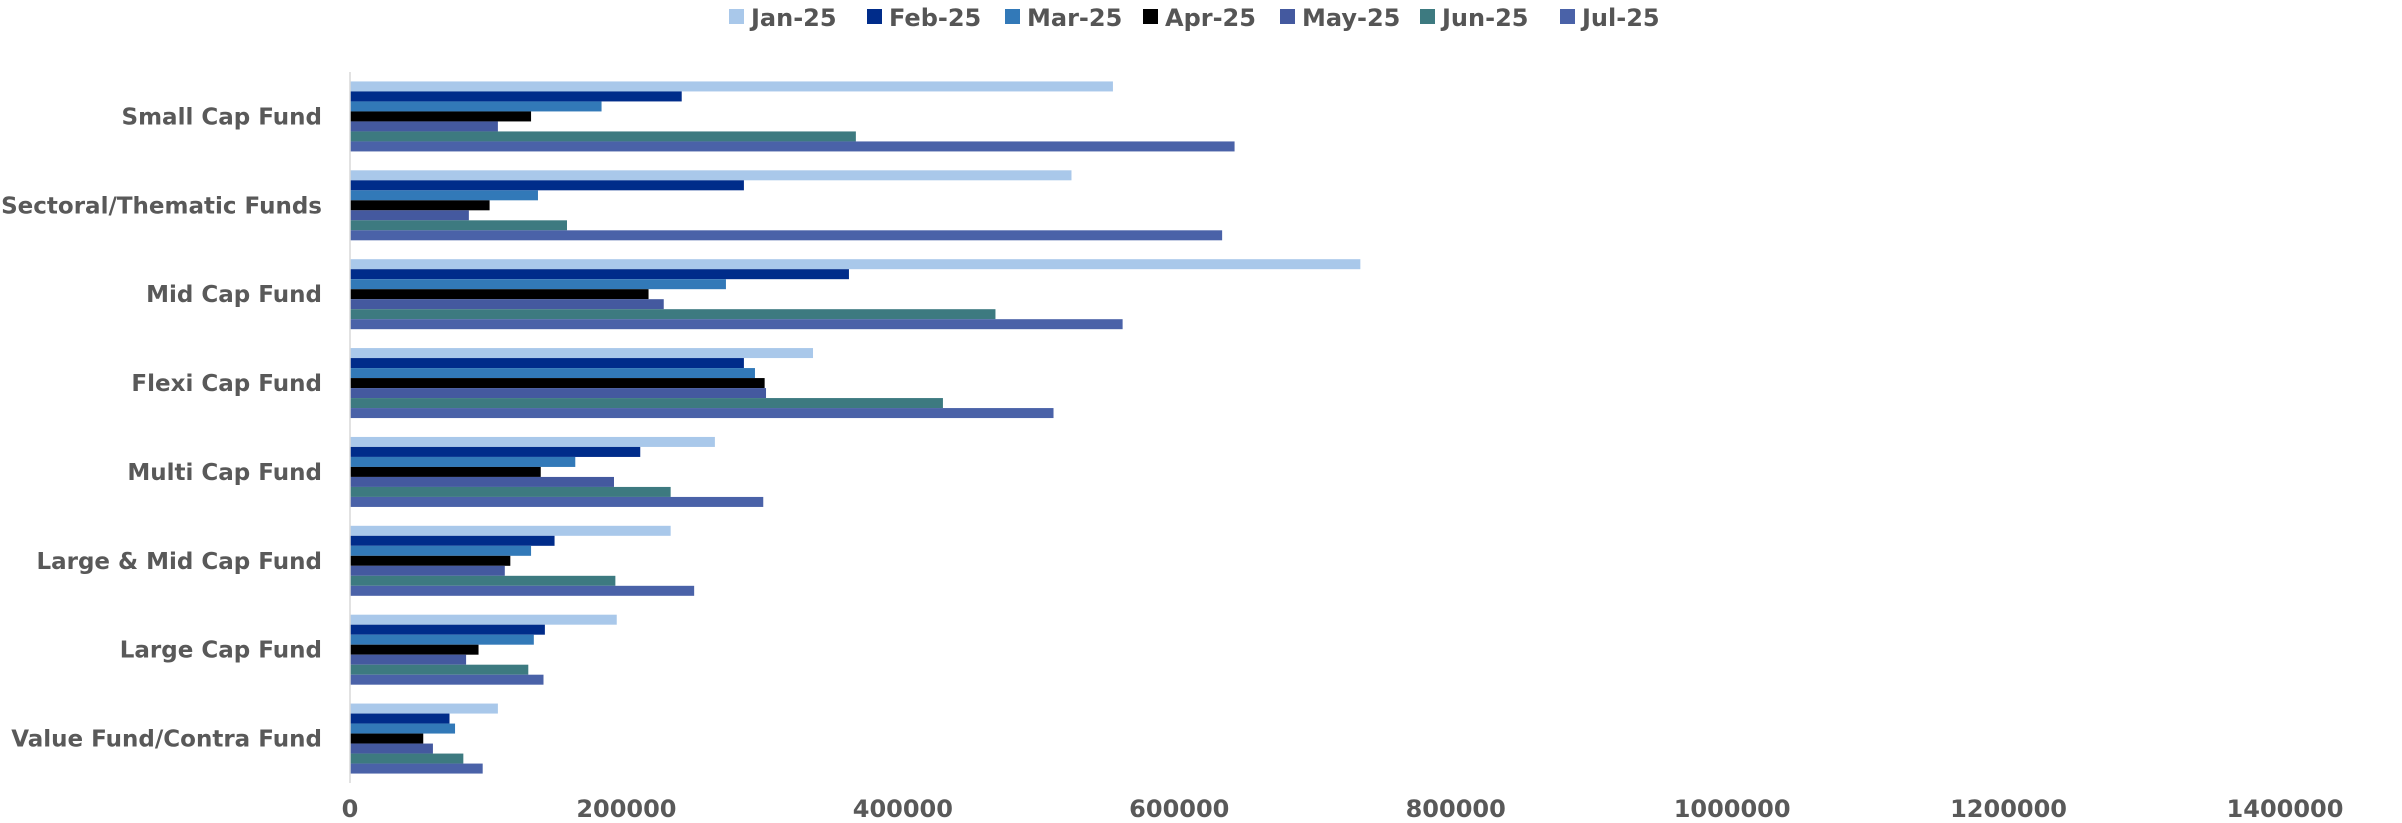 This screenshot has height=823, width=2402. I want to click on category-label: Large Cap Fund, so click(221, 651).